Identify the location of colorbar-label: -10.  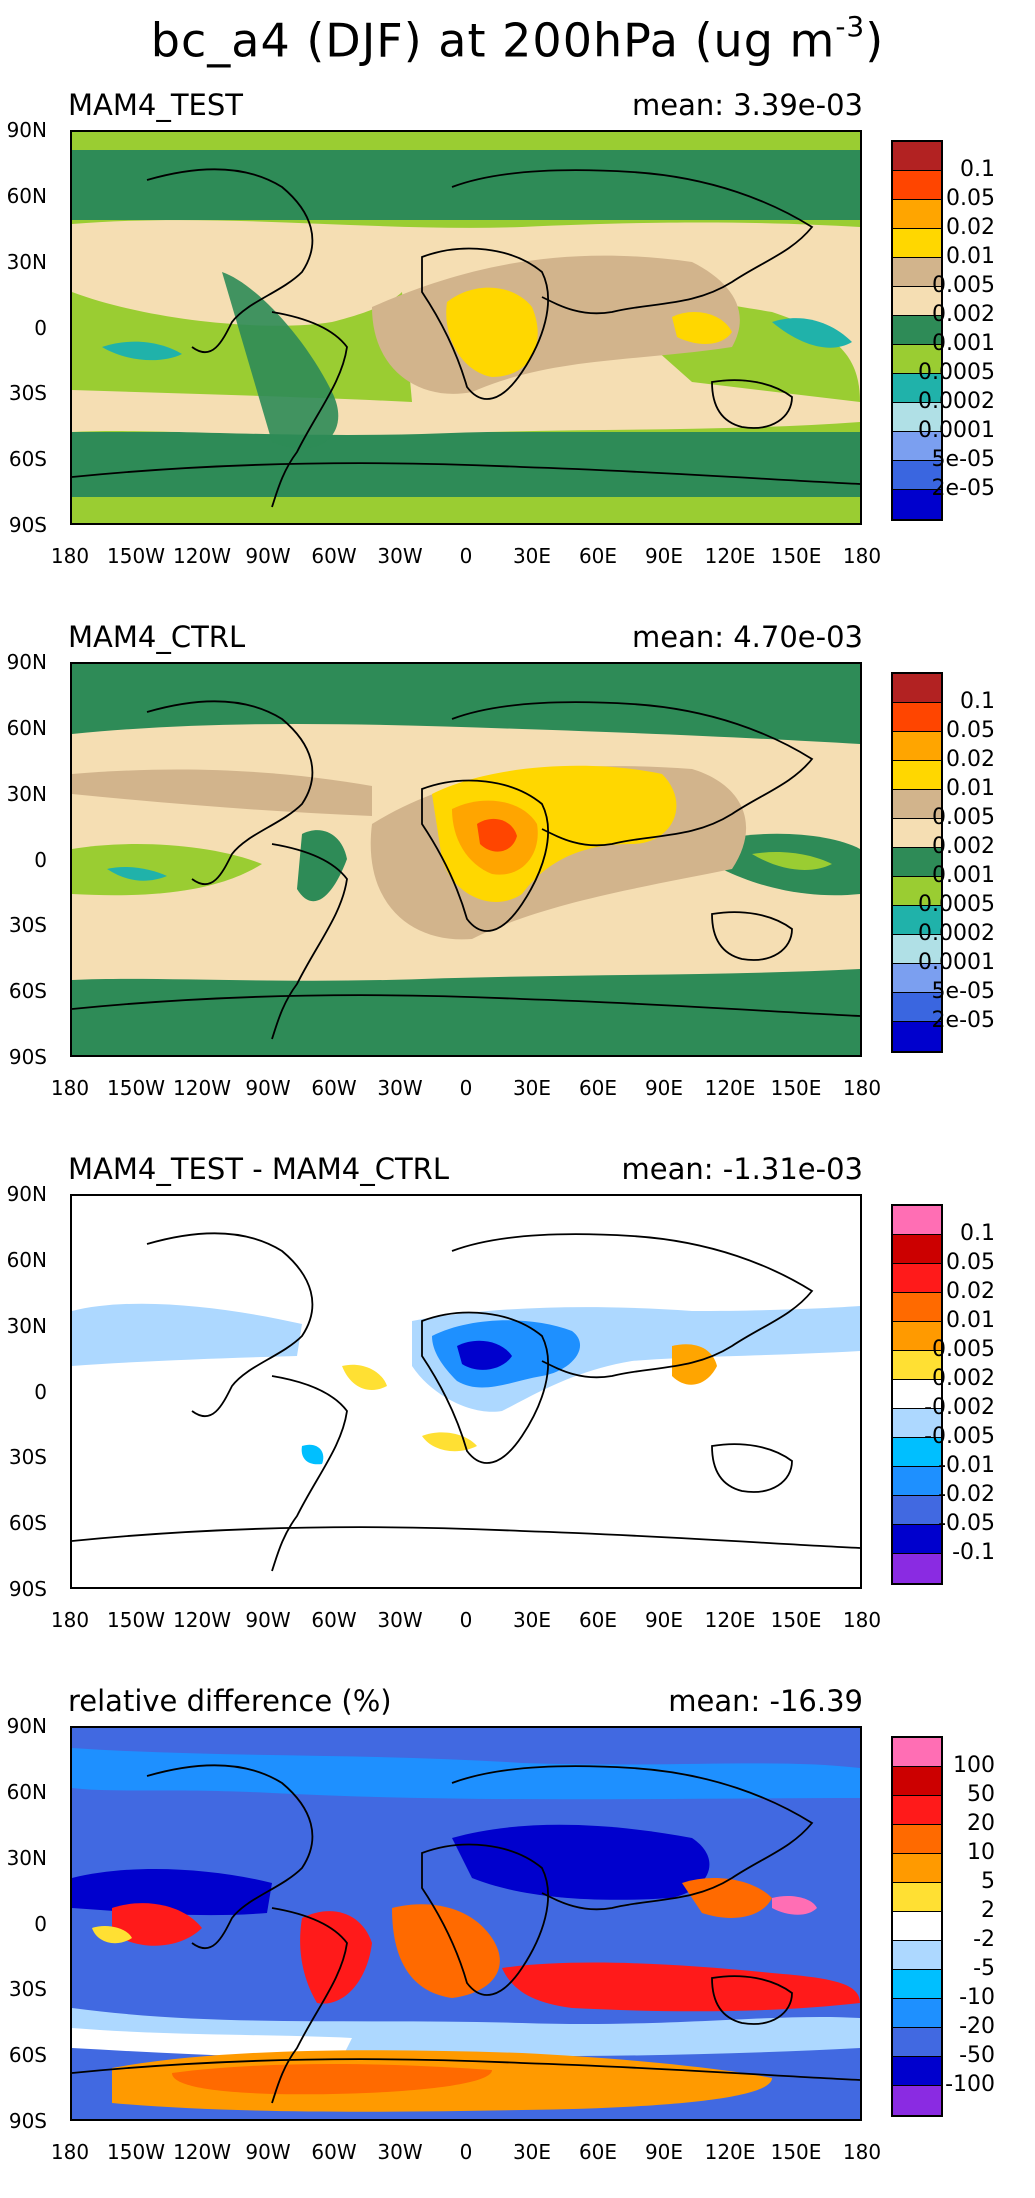
(977, 1997).